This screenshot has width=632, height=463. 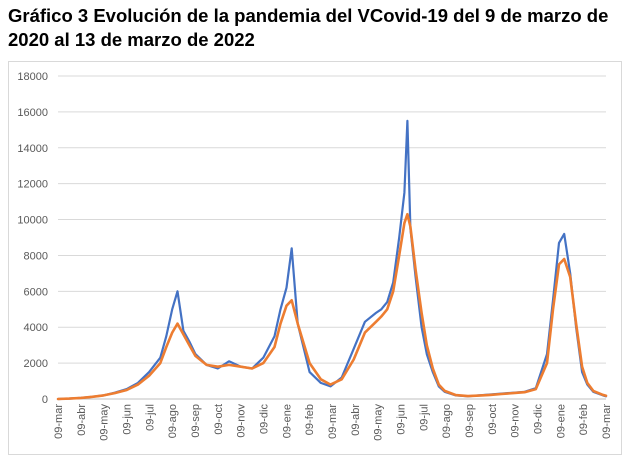 What do you see at coordinates (36, 328) in the screenshot?
I see `y-tick-label: 4000` at bounding box center [36, 328].